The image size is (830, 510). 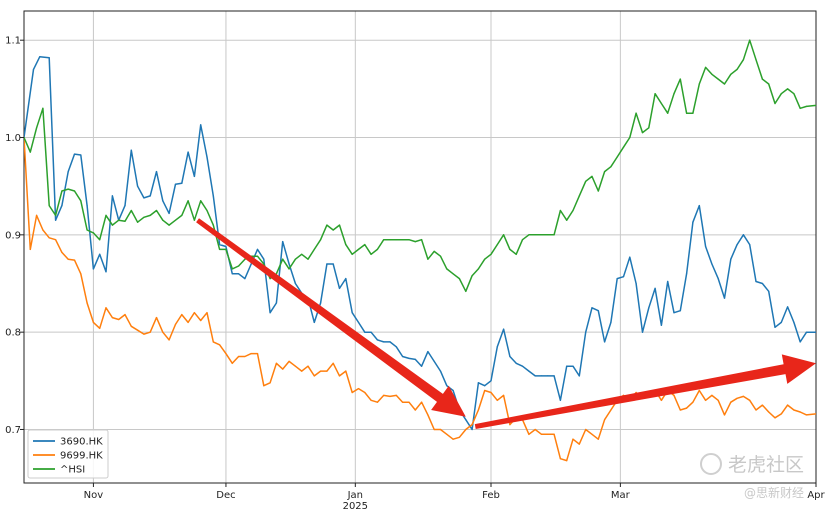 I want to click on x-tick-label: Jan 2025, so click(x=355, y=500).